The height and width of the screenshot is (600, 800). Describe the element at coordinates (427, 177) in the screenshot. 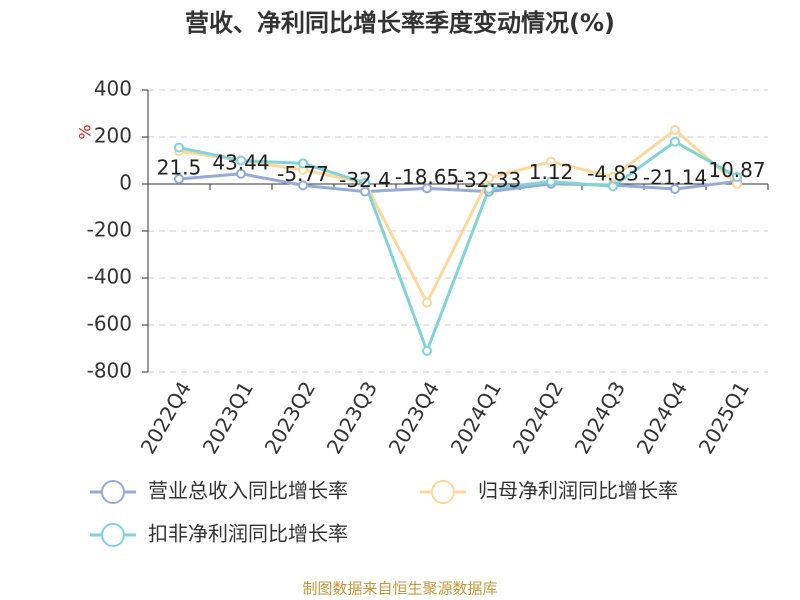

I see `data-label: -18.65` at that location.